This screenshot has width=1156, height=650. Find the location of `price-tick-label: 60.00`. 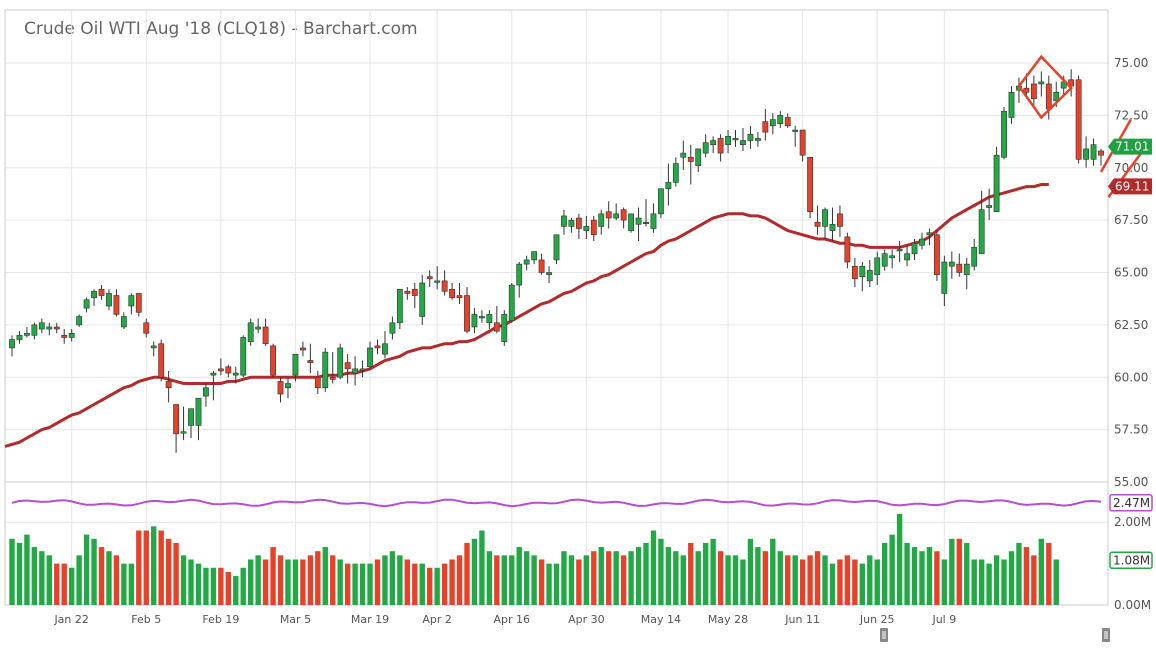

price-tick-label: 60.00 is located at coordinates (1131, 377).